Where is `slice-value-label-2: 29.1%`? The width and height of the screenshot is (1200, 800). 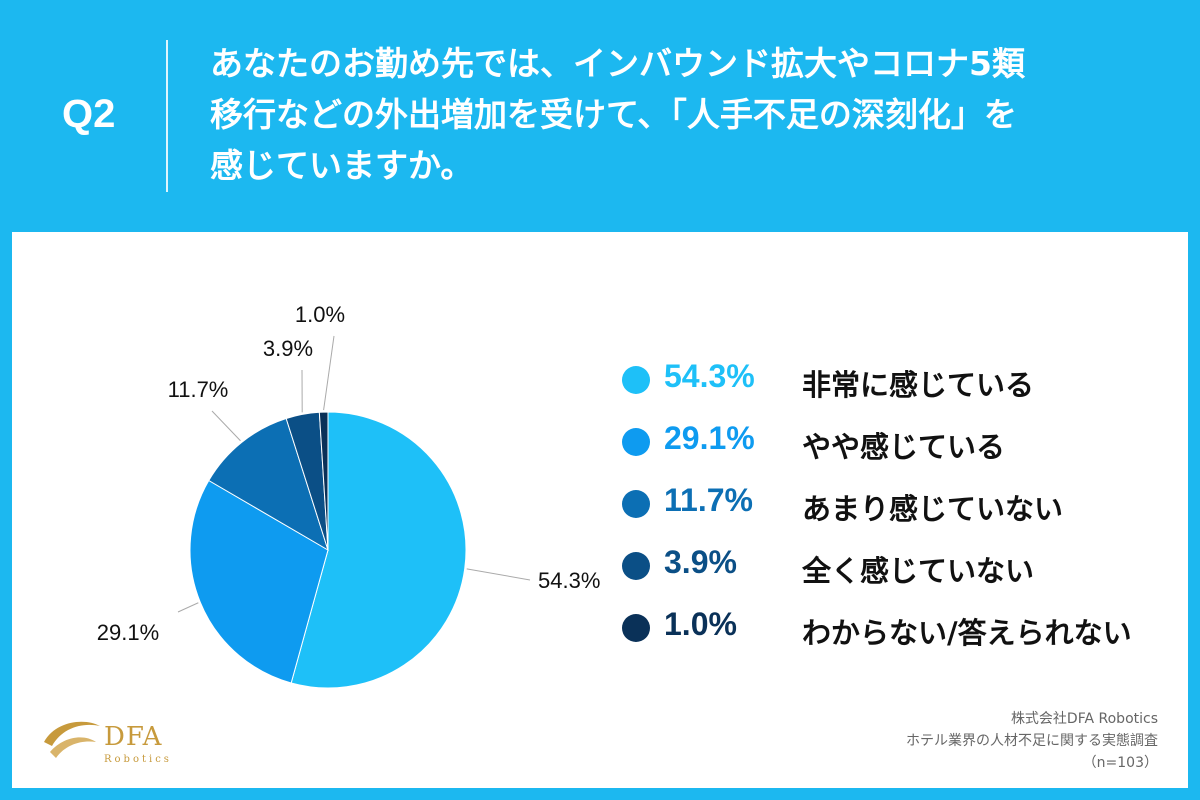
slice-value-label-2: 29.1% is located at coordinates (128, 632).